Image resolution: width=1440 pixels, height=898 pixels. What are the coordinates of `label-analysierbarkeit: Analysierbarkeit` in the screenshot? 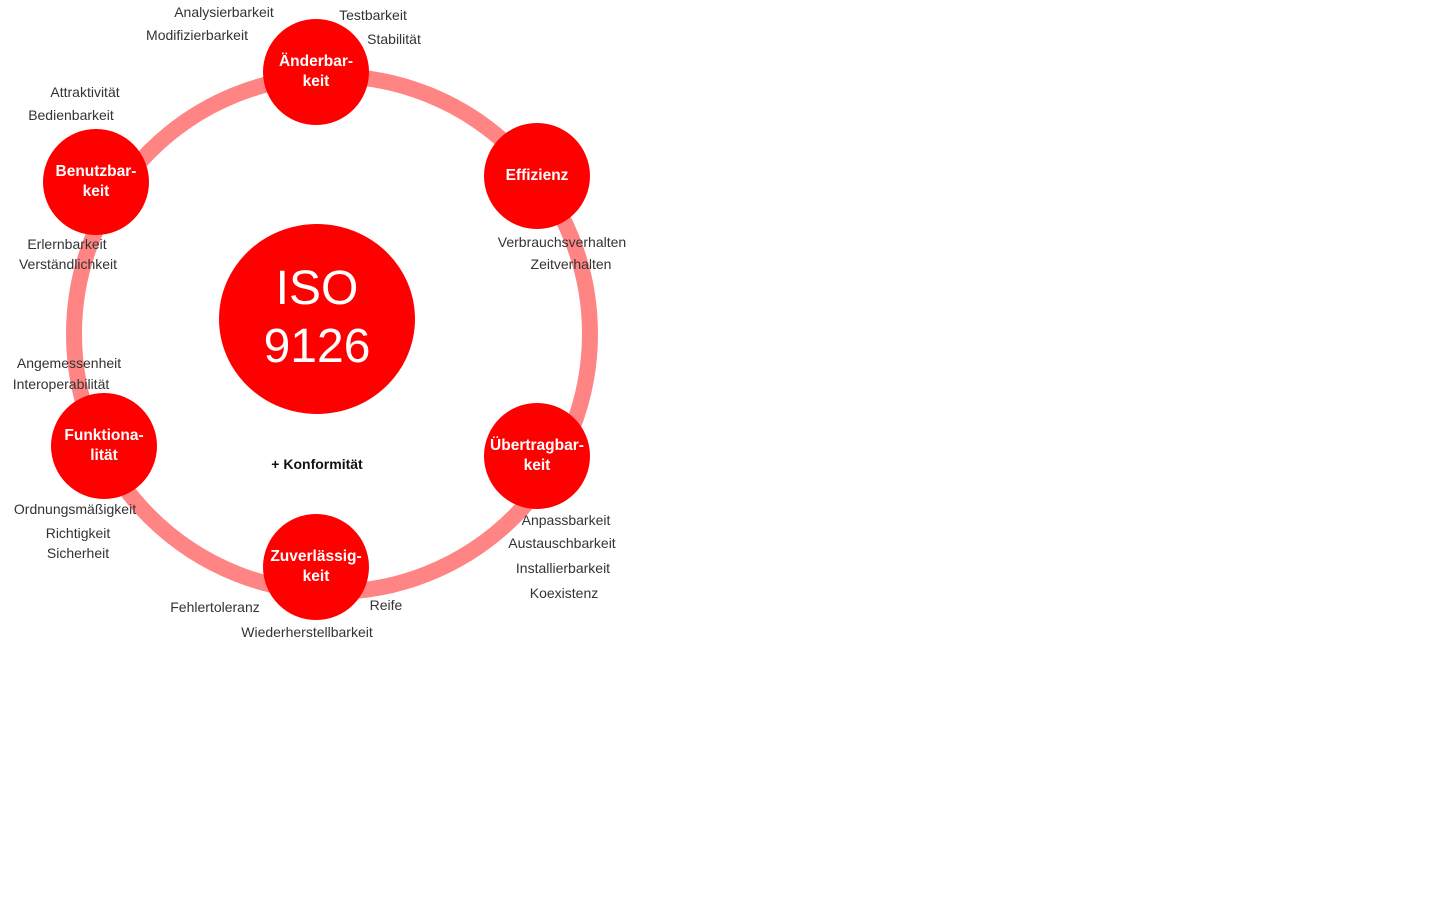 It's located at (224, 12).